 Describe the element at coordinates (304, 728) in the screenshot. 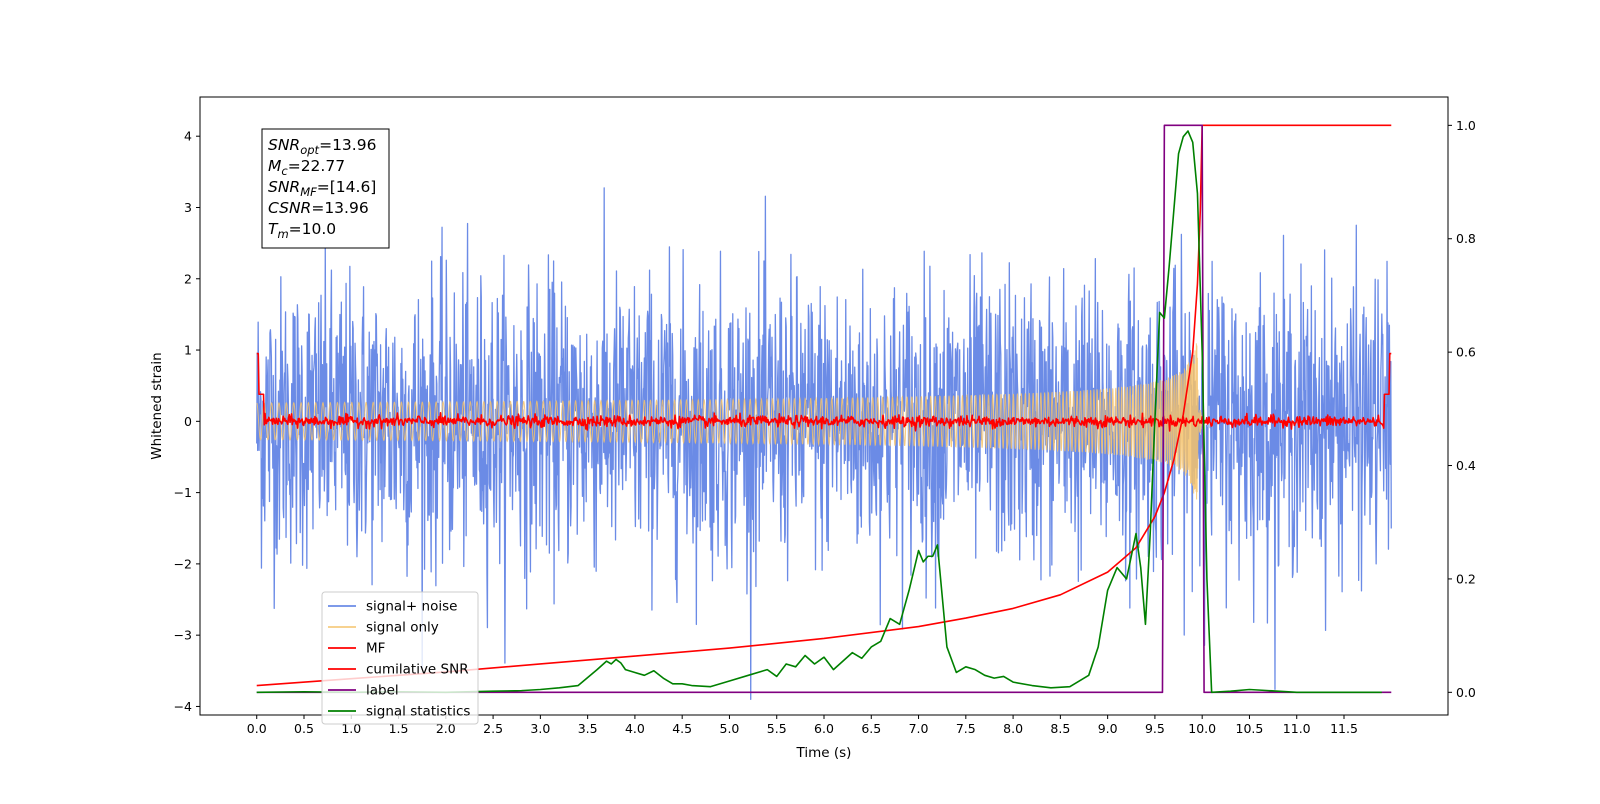

I see `x-tick-label: 0.5` at that location.